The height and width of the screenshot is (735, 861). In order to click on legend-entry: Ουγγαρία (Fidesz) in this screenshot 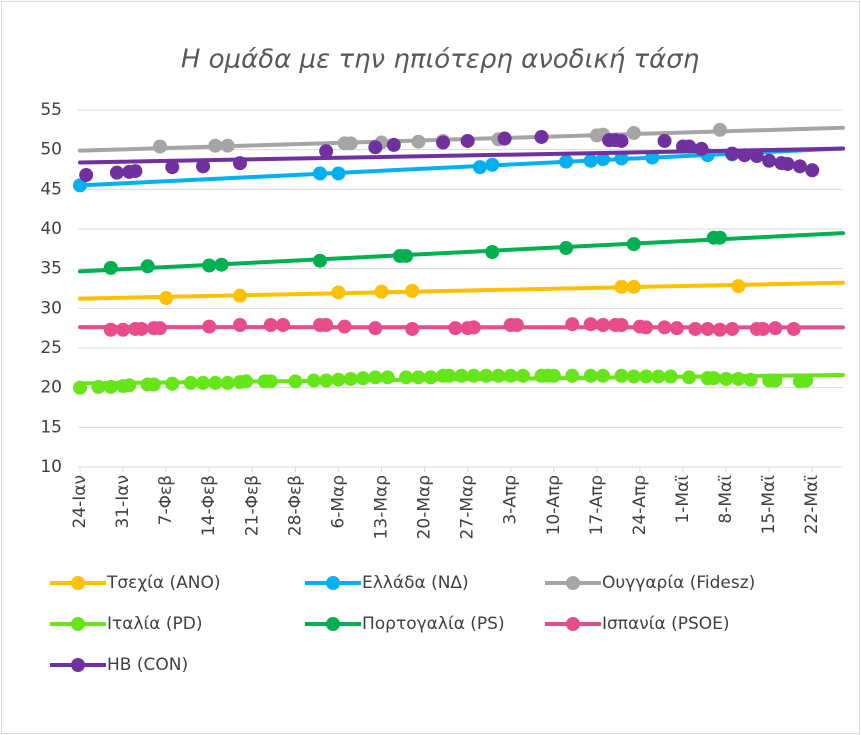, I will do `click(650, 583)`.